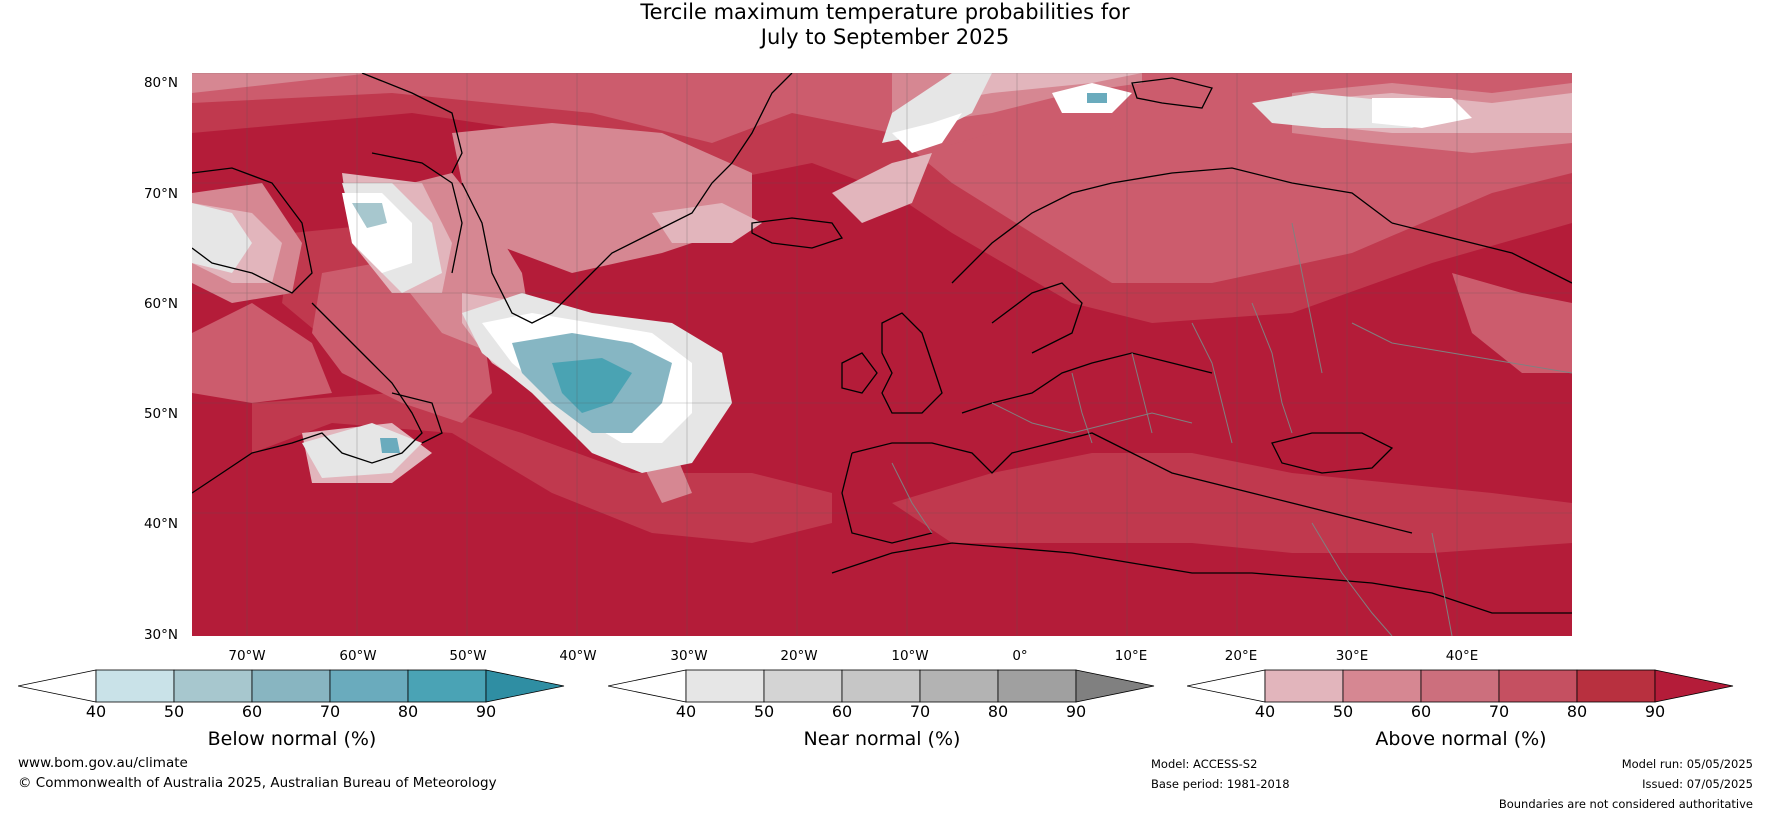 This screenshot has width=1770, height=816. I want to click on lat-label-40n: 40°N, so click(160, 524).